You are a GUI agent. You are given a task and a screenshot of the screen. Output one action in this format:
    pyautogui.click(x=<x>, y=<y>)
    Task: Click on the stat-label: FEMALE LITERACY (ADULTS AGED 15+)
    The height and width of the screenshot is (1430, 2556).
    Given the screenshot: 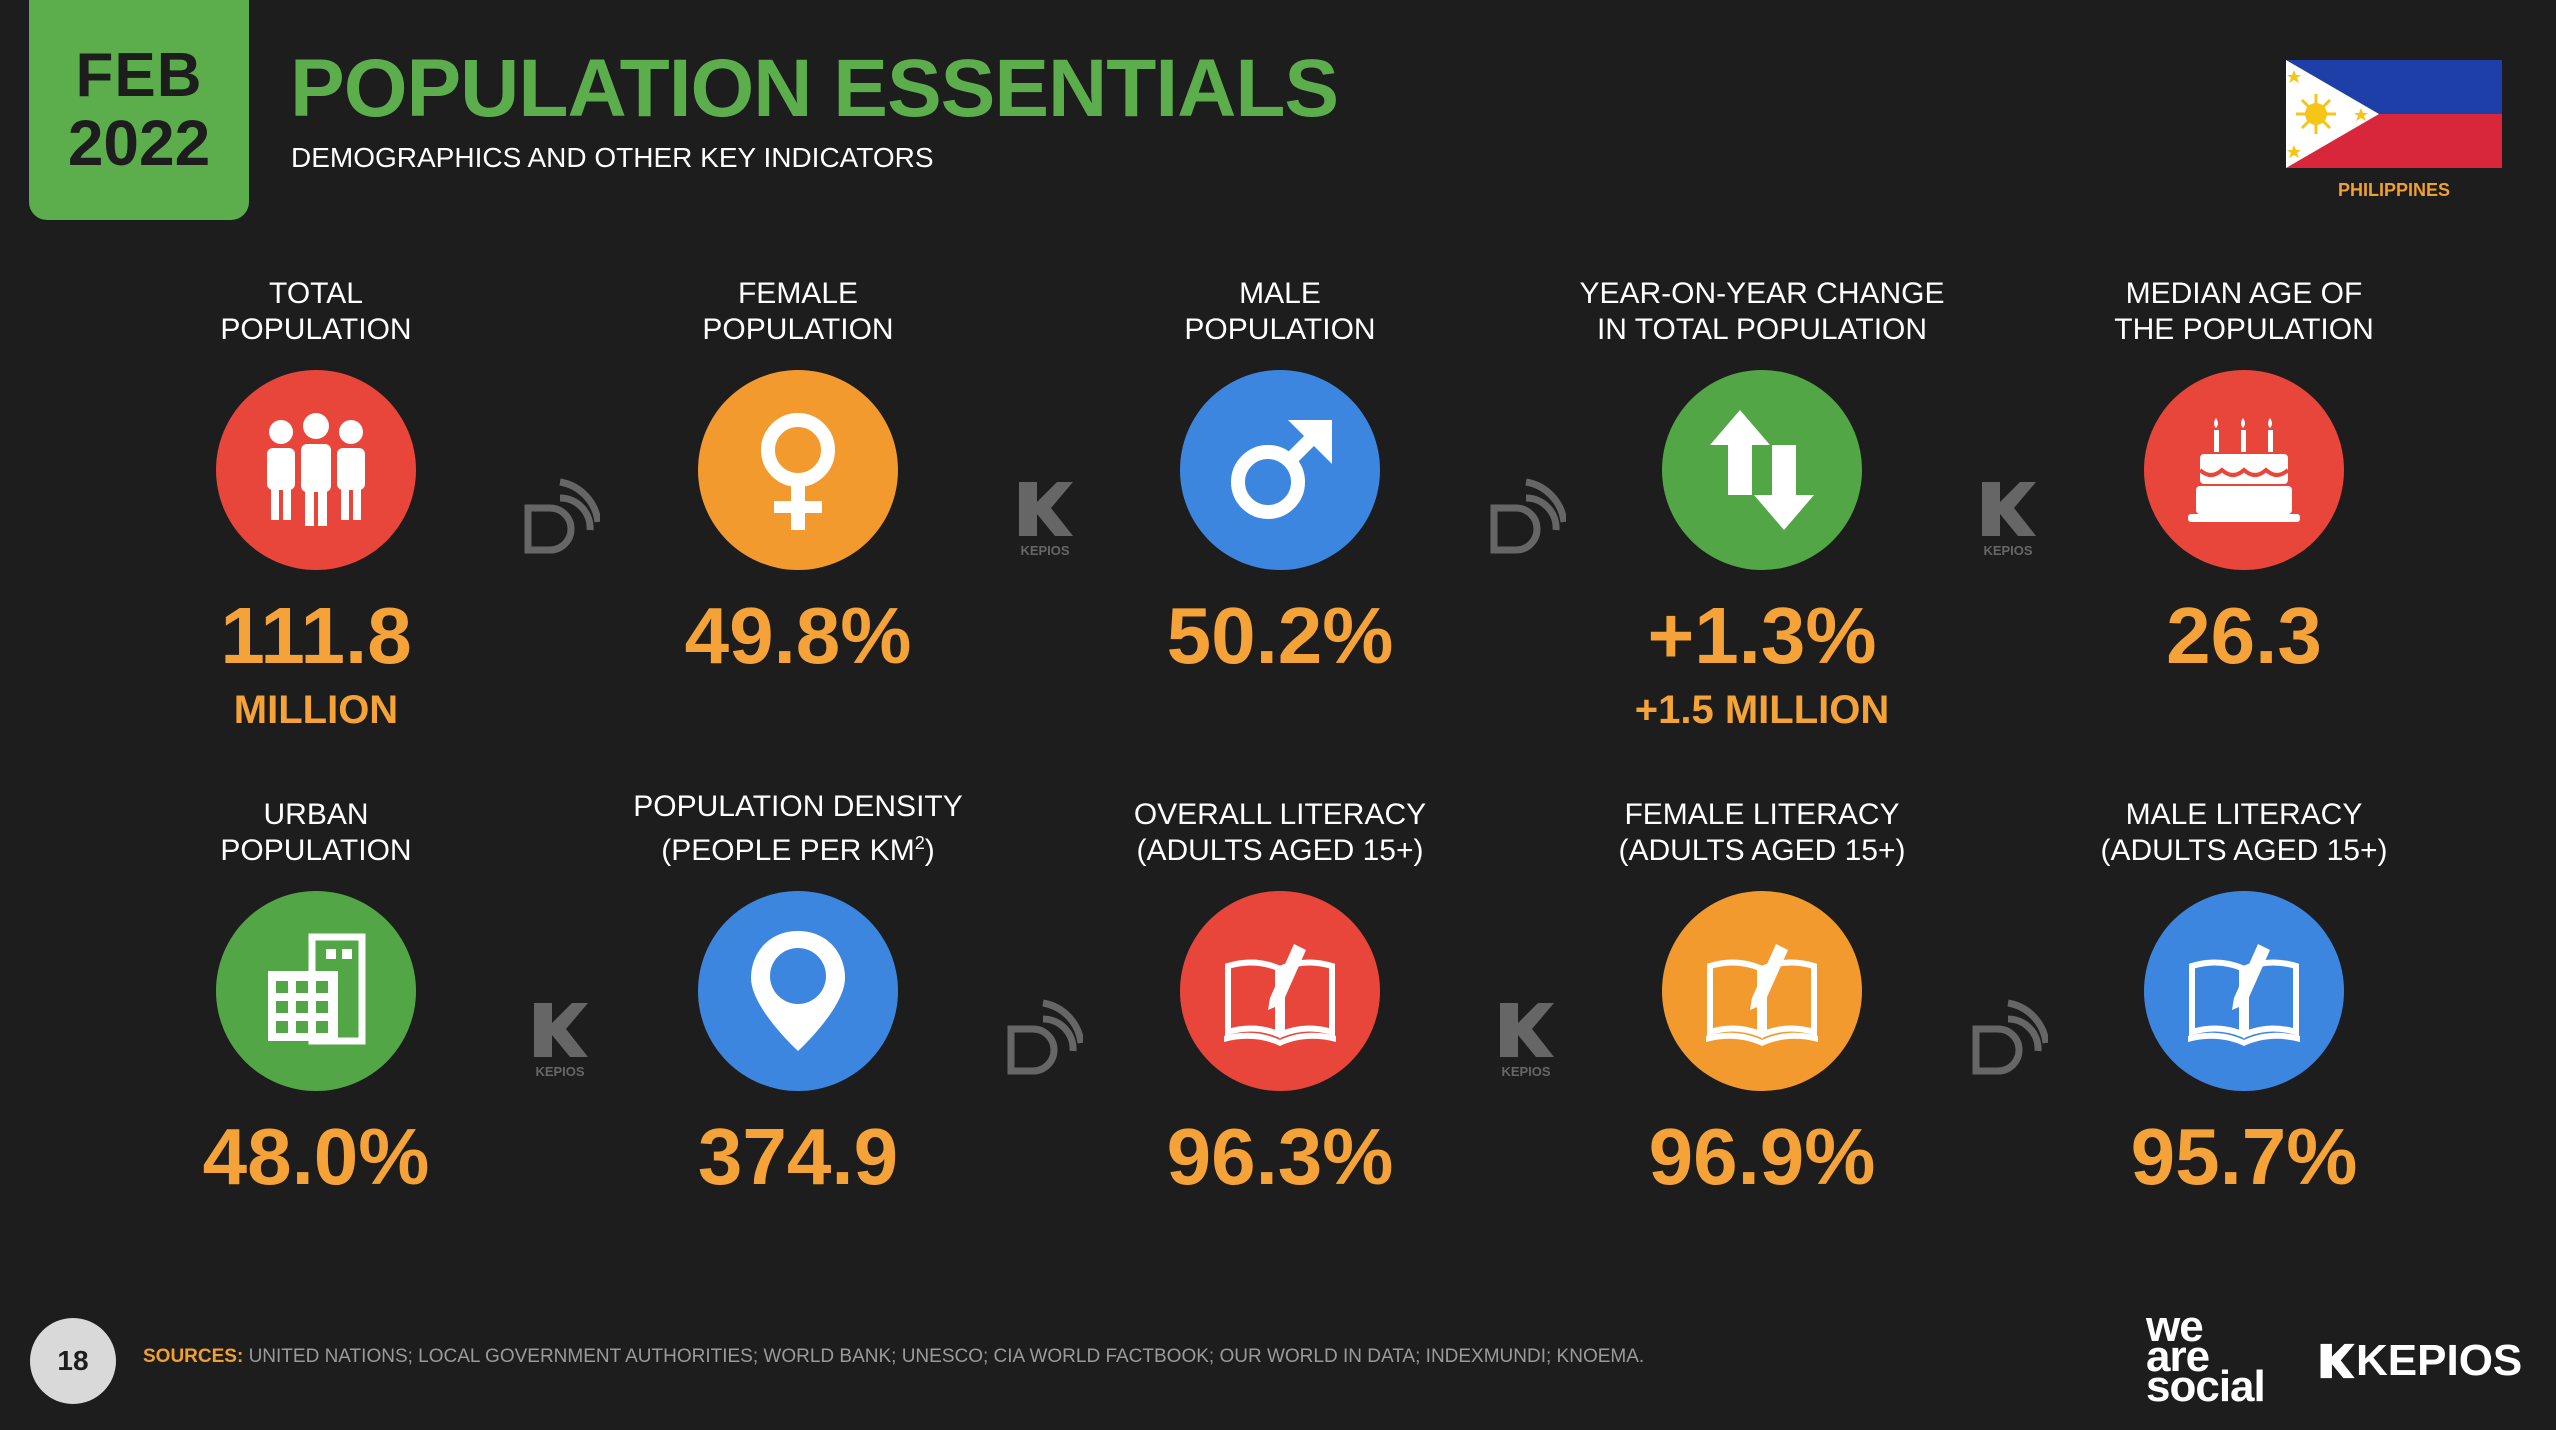 What is the action you would take?
    pyautogui.click(x=1762, y=833)
    